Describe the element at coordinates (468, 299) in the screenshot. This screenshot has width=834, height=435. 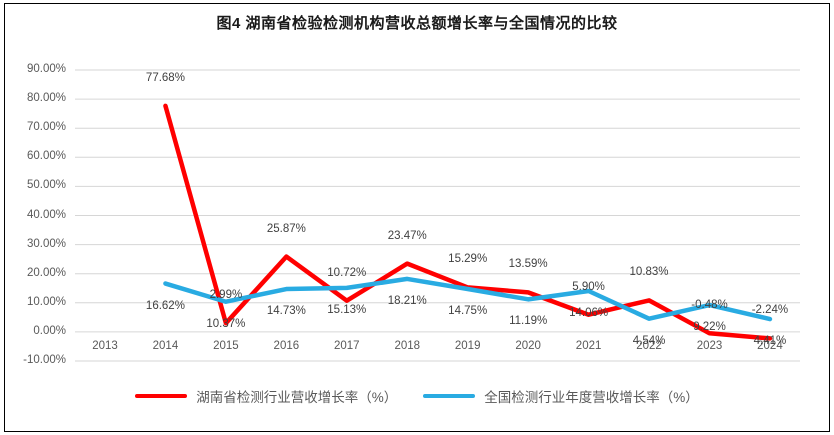
I see `national-series-line` at that location.